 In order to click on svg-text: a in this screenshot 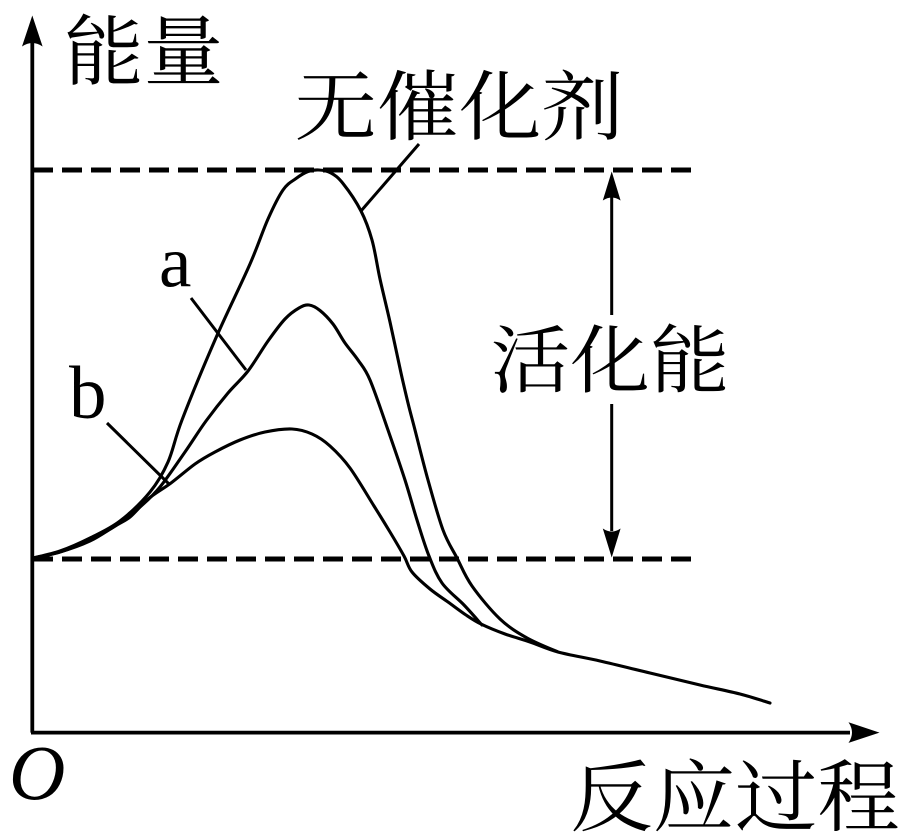, I will do `click(175, 262)`.